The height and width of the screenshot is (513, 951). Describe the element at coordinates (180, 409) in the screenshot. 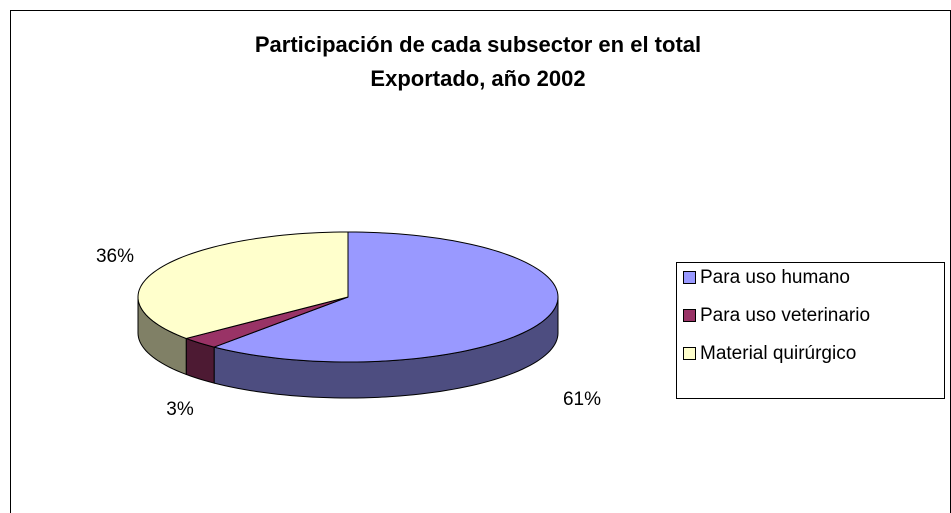

I see `data-label: 3%` at that location.